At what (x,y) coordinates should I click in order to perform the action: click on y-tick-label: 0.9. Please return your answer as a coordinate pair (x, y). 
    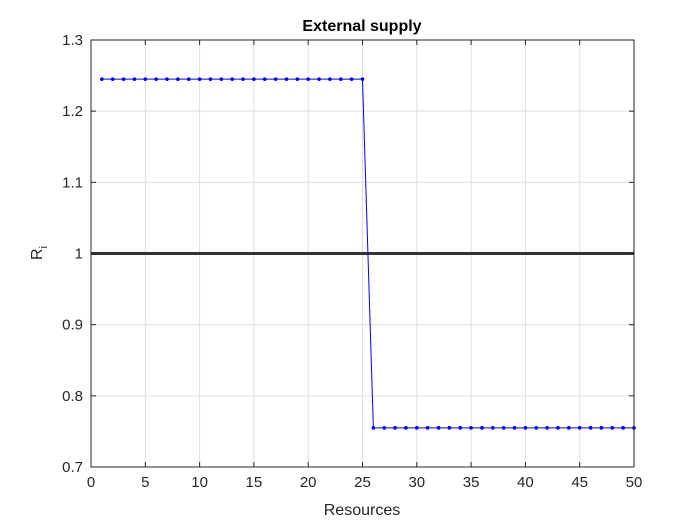
    Looking at the image, I should click on (72, 325).